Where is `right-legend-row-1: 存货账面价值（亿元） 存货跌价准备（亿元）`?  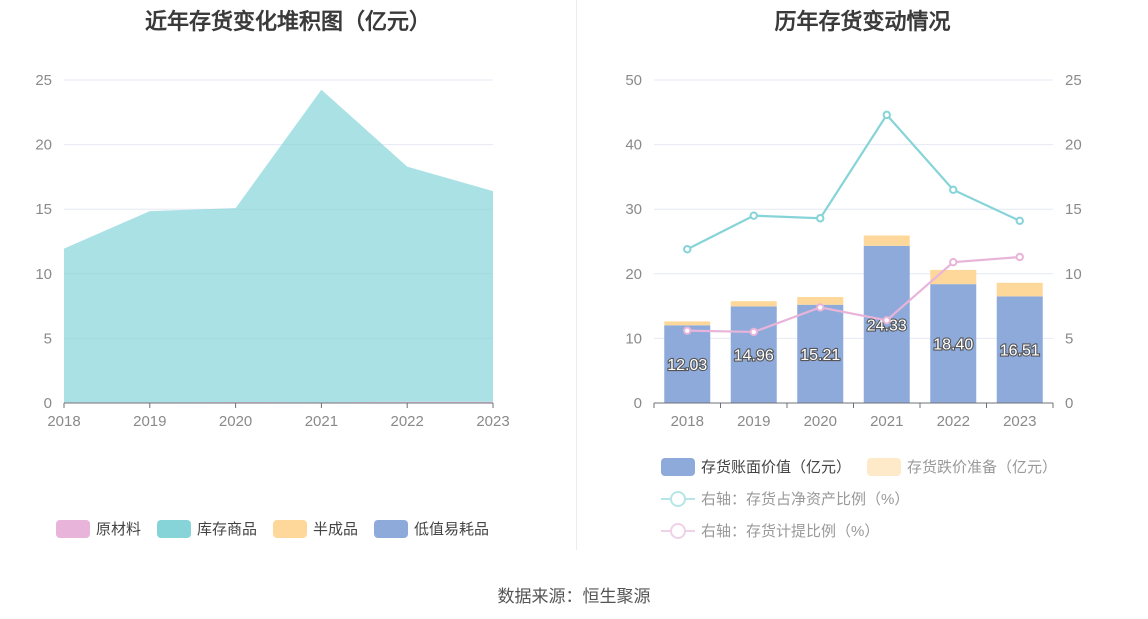
right-legend-row-1: 存货账面价值（亿元） 存货跌价准备（亿元） is located at coordinates (867, 466).